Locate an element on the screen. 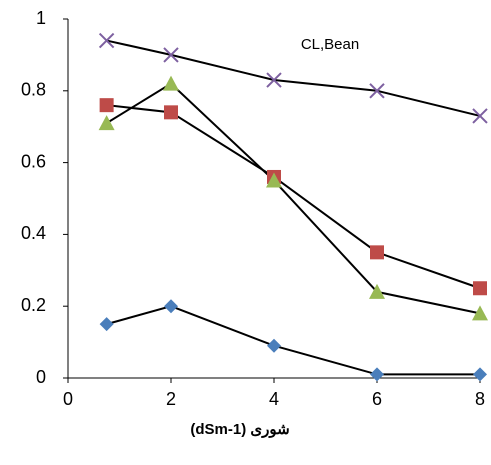 The image size is (491, 465). y-tick-label: 1 is located at coordinates (41, 18).